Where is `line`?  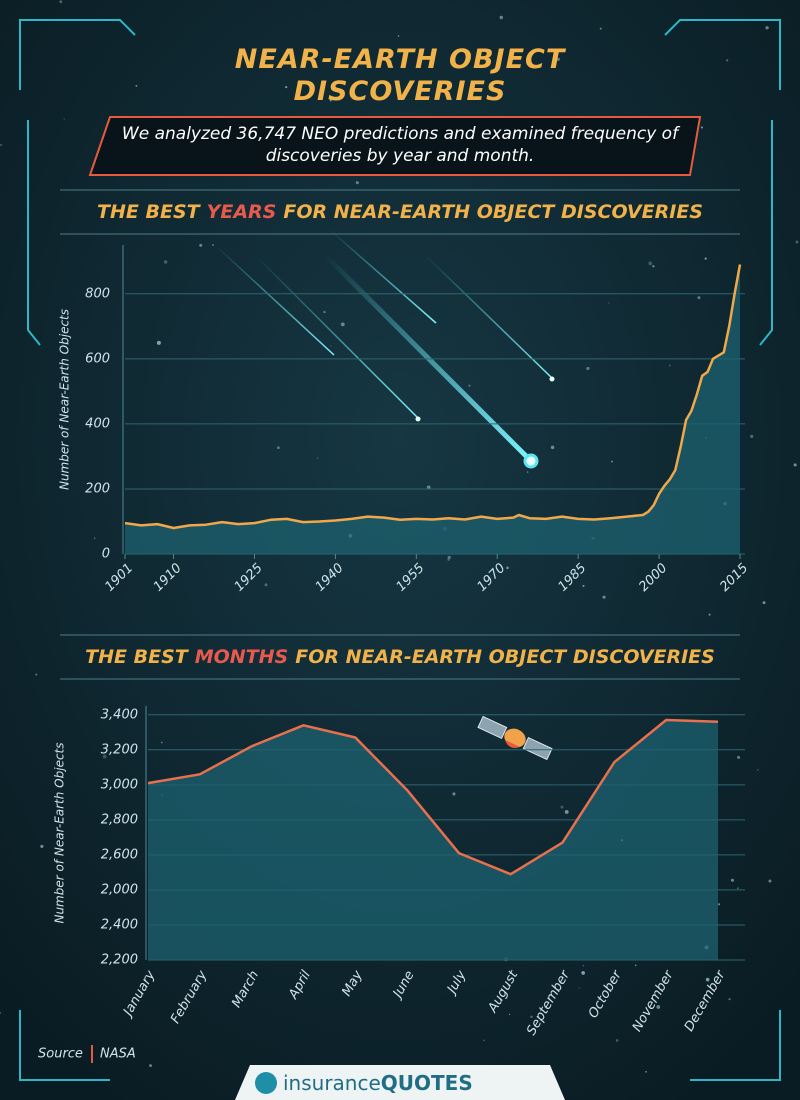
line is located at coordinates (433, 797).